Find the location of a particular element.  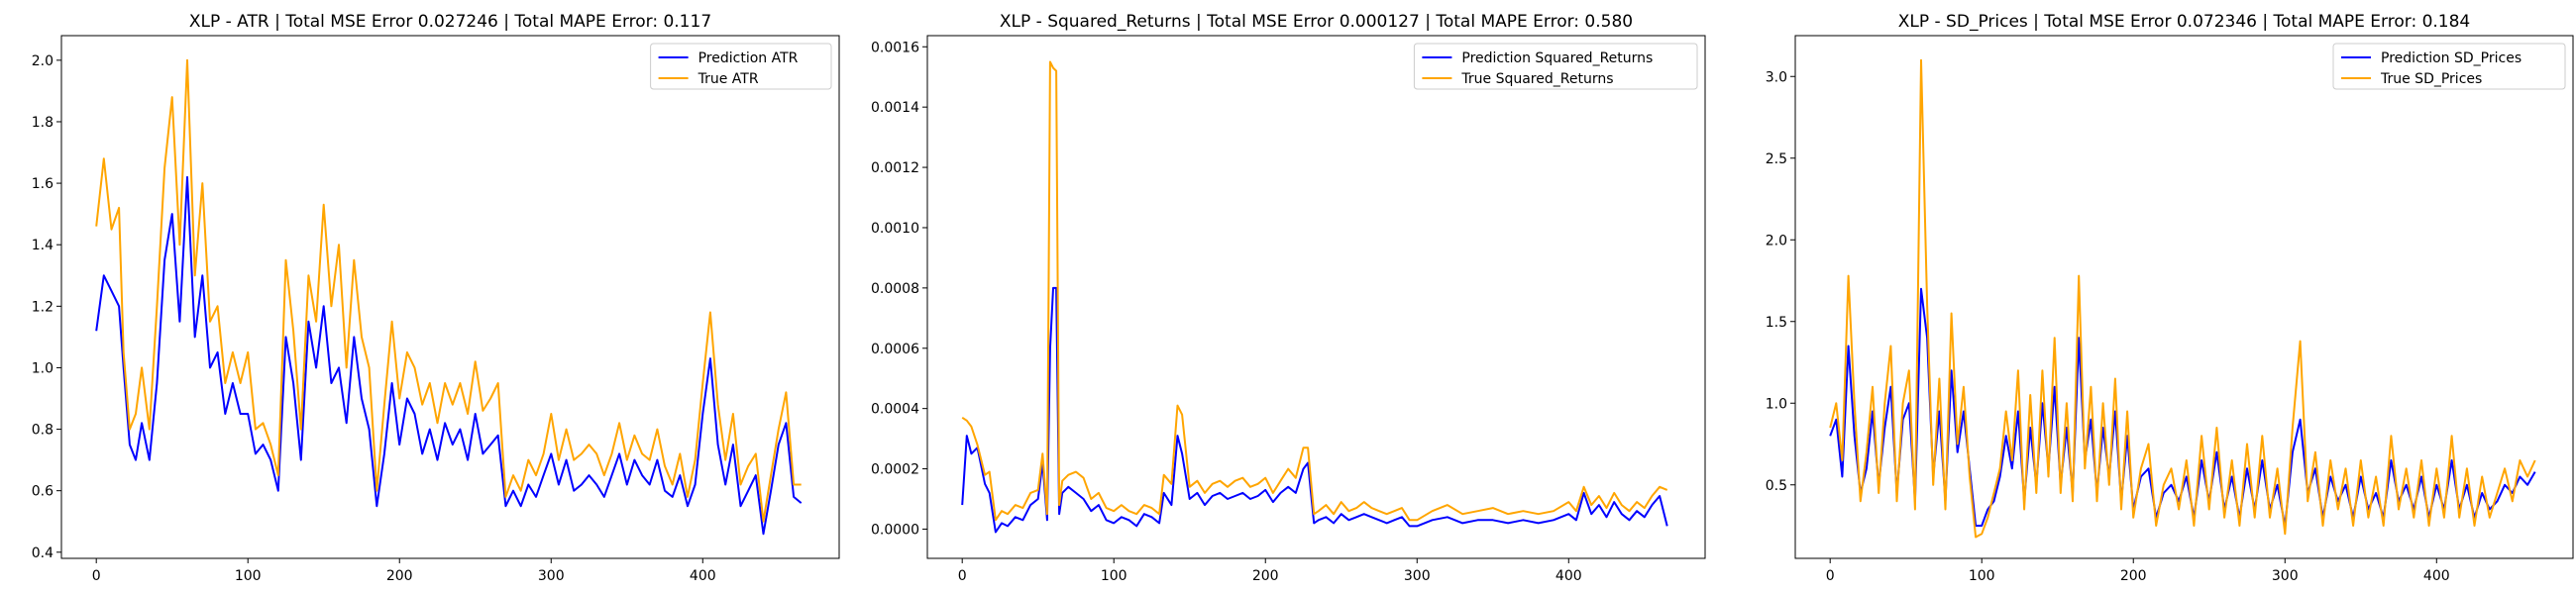

legend-label: True SD_Prices is located at coordinates (2431, 79).